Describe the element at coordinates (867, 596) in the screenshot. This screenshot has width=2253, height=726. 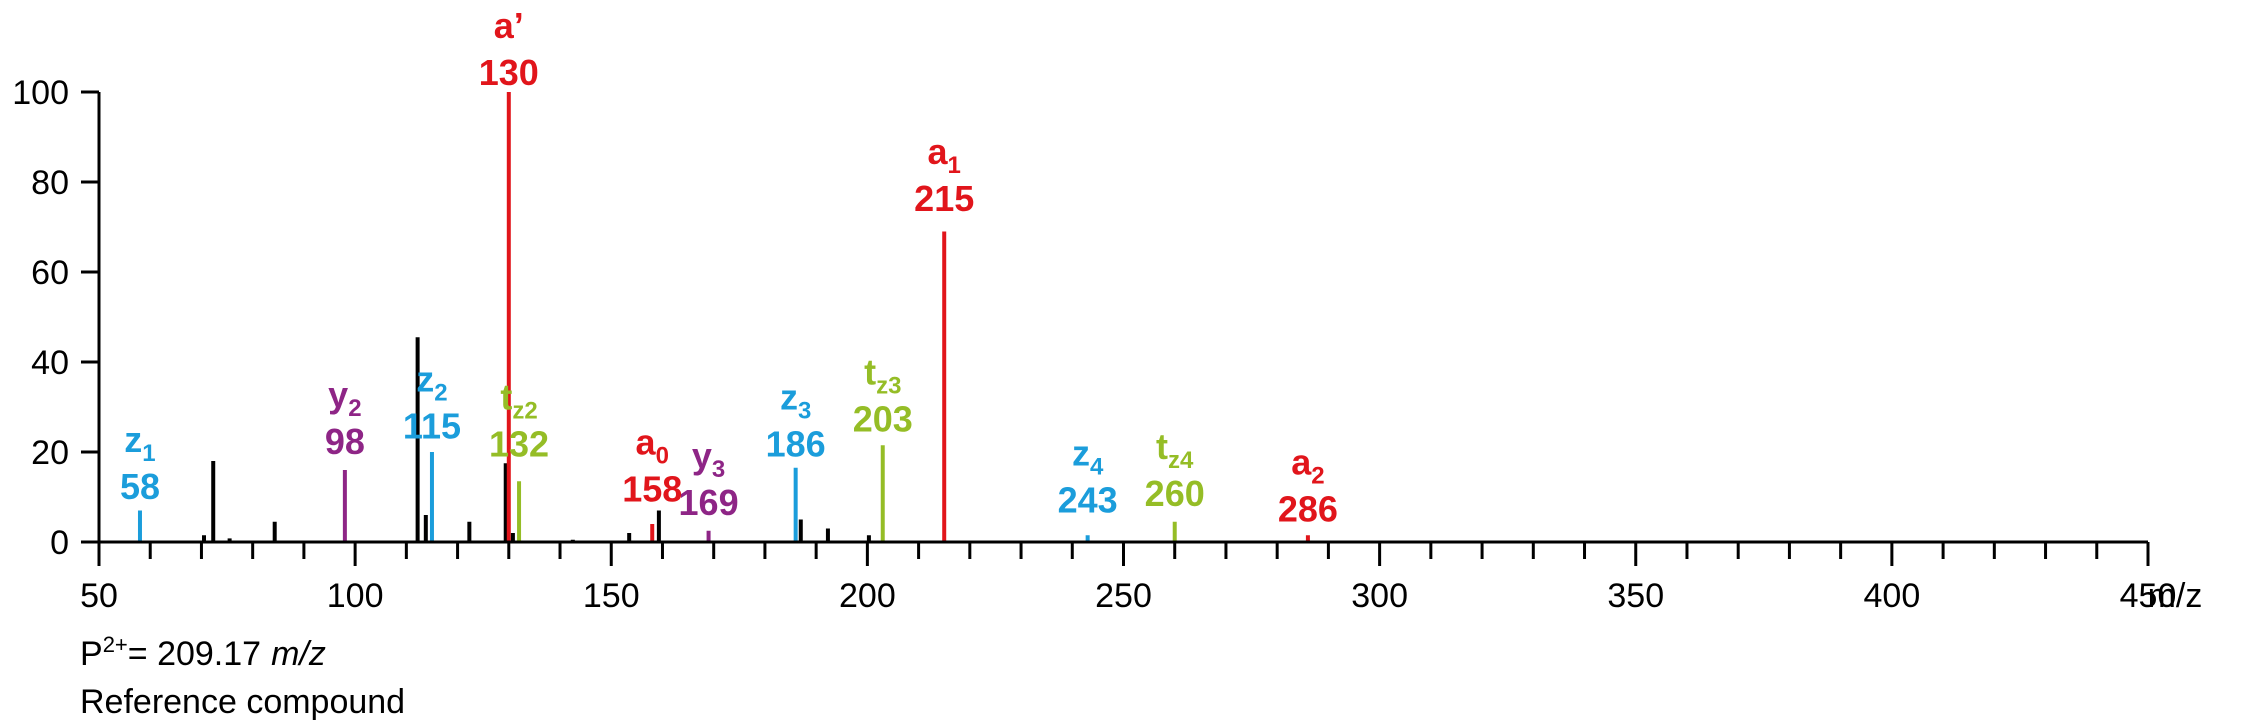
I see `x-tick-label-200: 200` at that location.